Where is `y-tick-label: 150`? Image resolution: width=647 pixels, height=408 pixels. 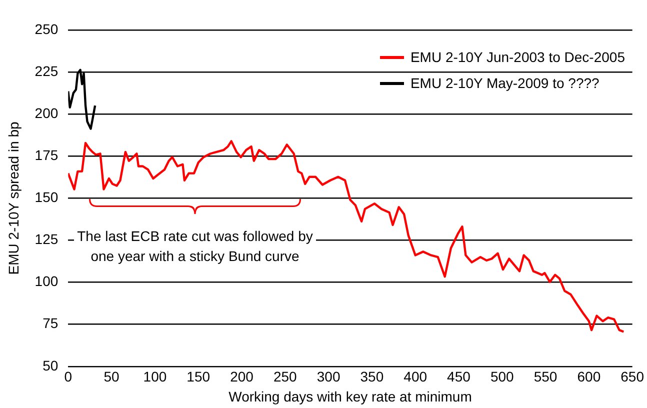
y-tick-label: 150 is located at coordinates (46, 197).